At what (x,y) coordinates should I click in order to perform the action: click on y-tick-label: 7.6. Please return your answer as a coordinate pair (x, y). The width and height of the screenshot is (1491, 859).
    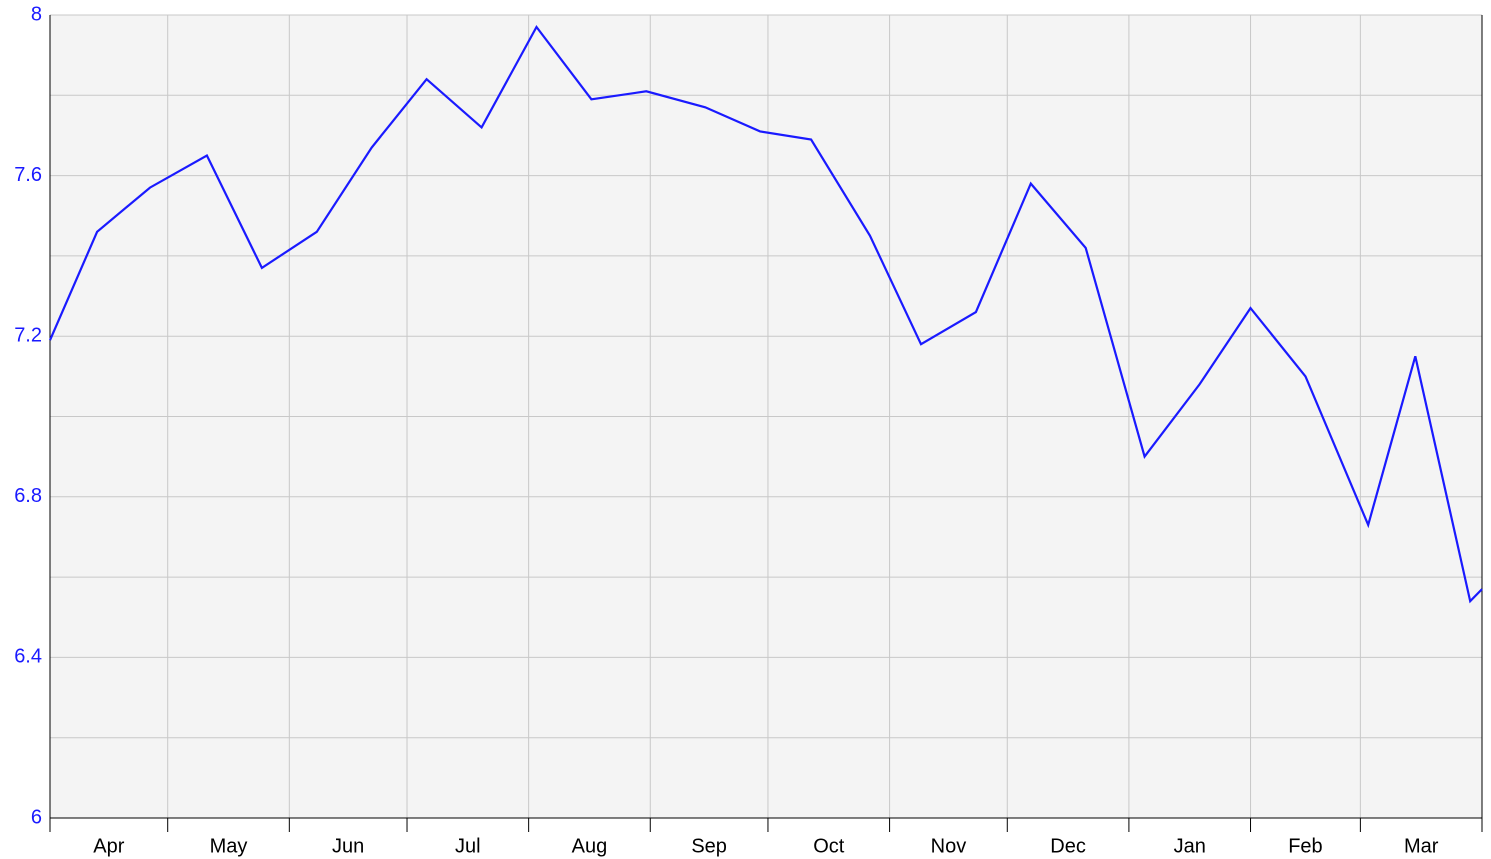
    Looking at the image, I should click on (28, 175).